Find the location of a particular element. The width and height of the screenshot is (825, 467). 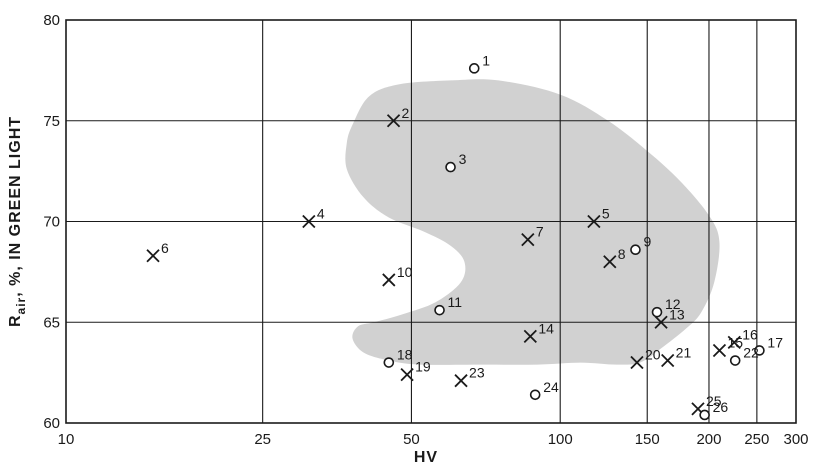

point-label-11: 11 is located at coordinates (455, 302).